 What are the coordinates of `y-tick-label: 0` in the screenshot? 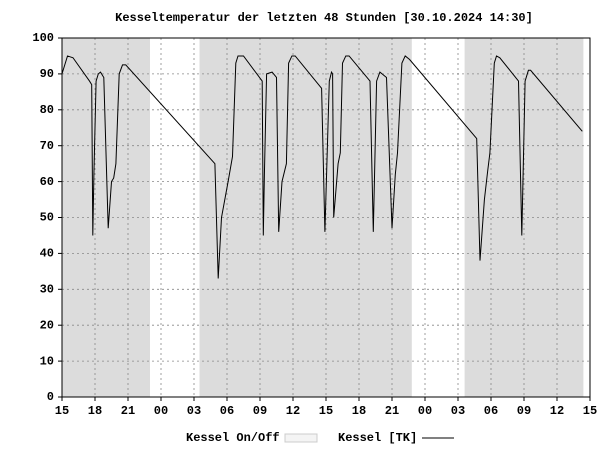 It's located at (50, 397).